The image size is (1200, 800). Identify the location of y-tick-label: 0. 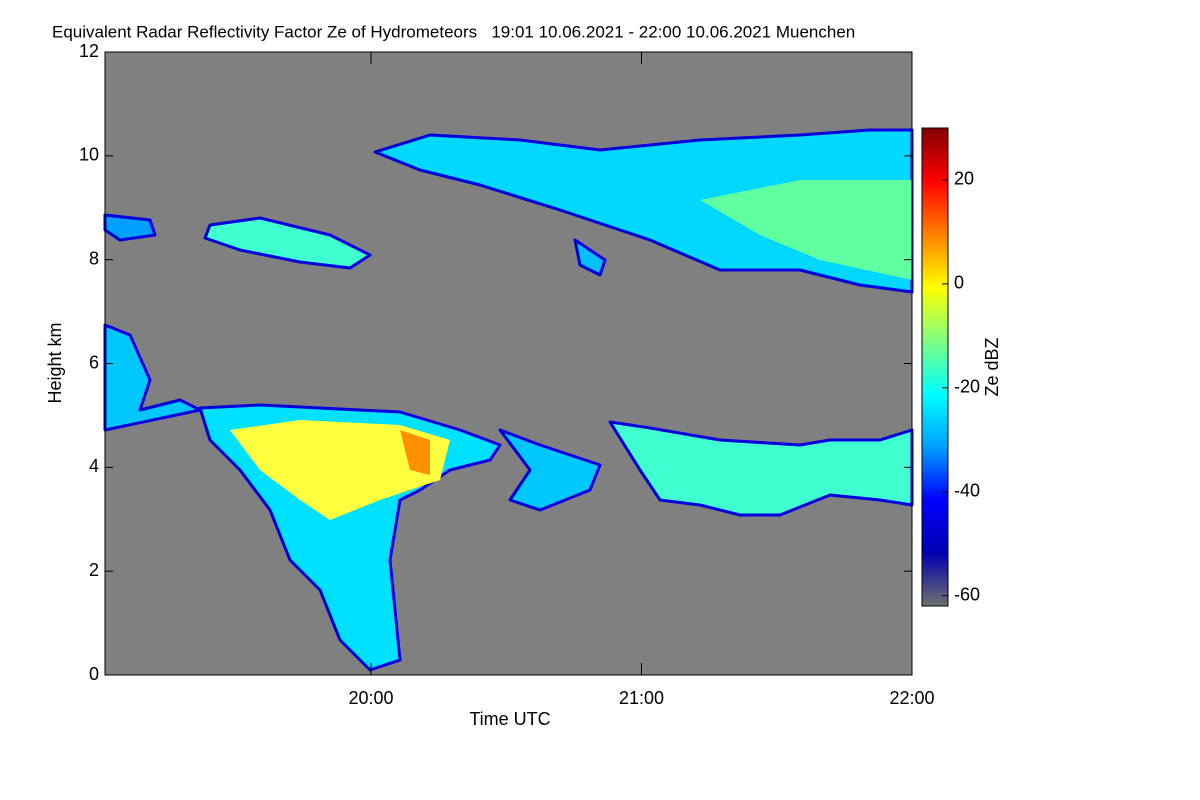
(94, 674).